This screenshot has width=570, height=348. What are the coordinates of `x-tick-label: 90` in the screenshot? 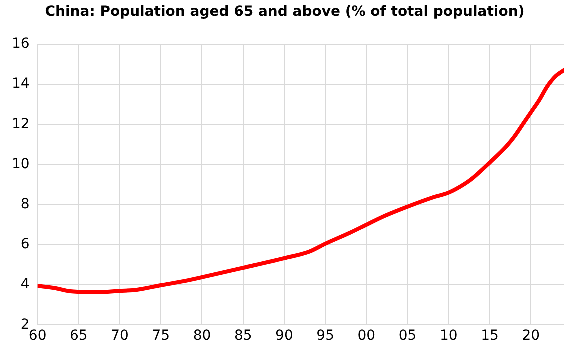 It's located at (285, 336).